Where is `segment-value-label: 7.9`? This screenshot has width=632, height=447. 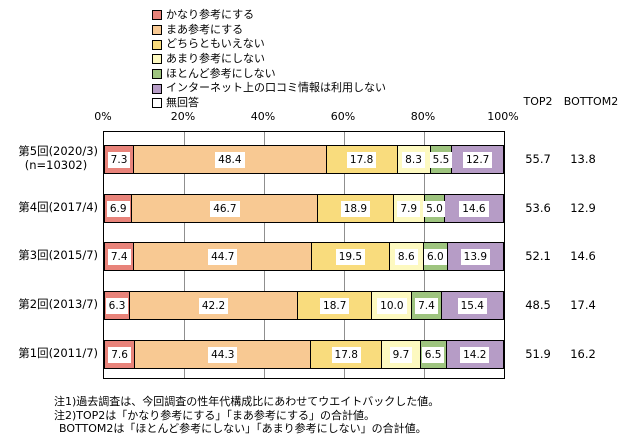 segment-value-label: 7.9 is located at coordinates (409, 208).